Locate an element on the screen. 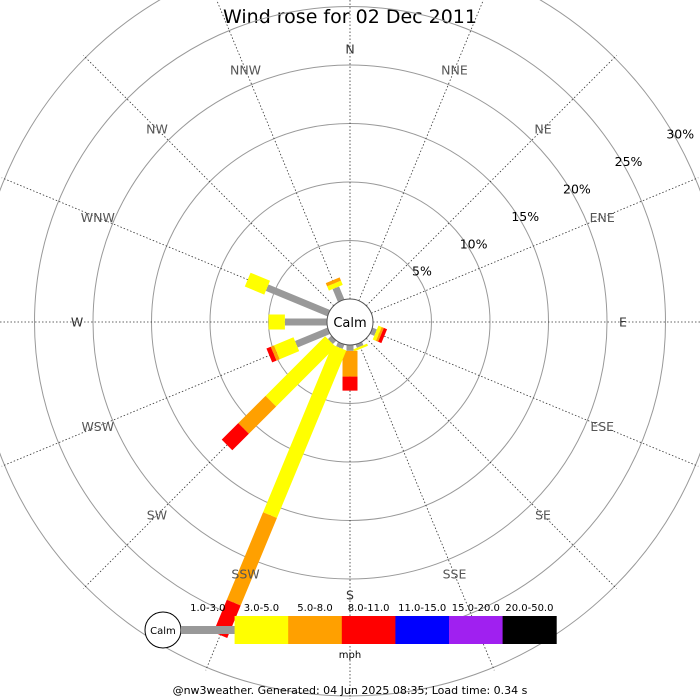  calm-circle is located at coordinates (350, 322).